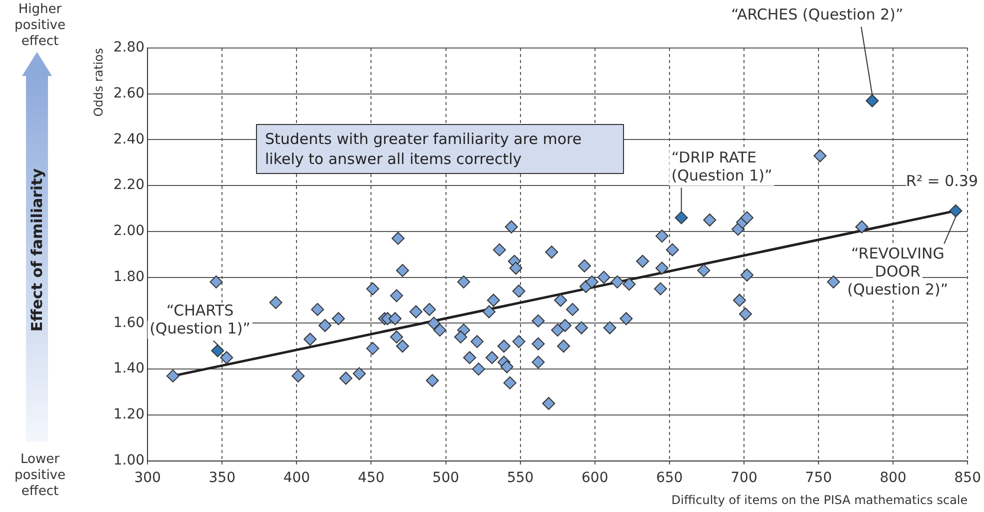  I want to click on annotation: “ARCHES (Question 2)”, so click(817, 15).